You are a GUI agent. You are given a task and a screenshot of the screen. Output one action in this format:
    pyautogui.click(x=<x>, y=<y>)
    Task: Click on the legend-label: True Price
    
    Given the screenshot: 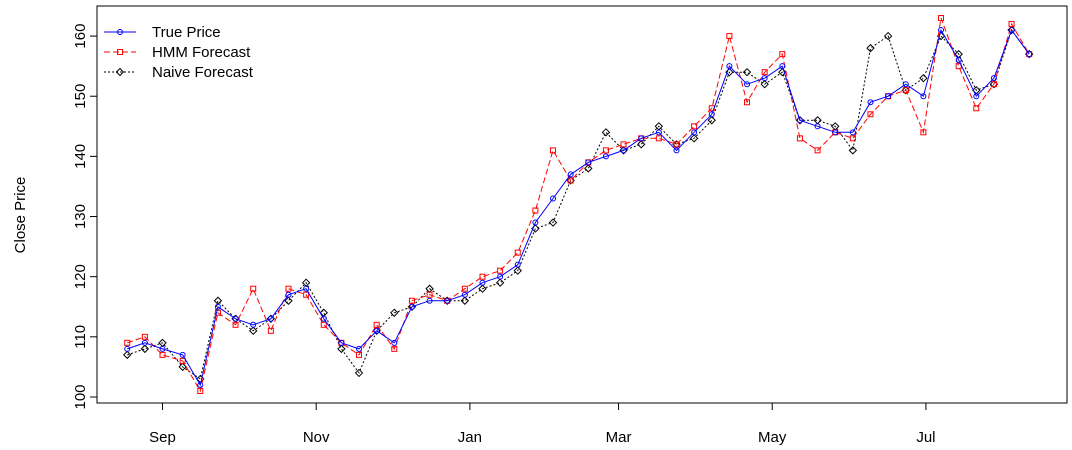 What is the action you would take?
    pyautogui.click(x=186, y=32)
    